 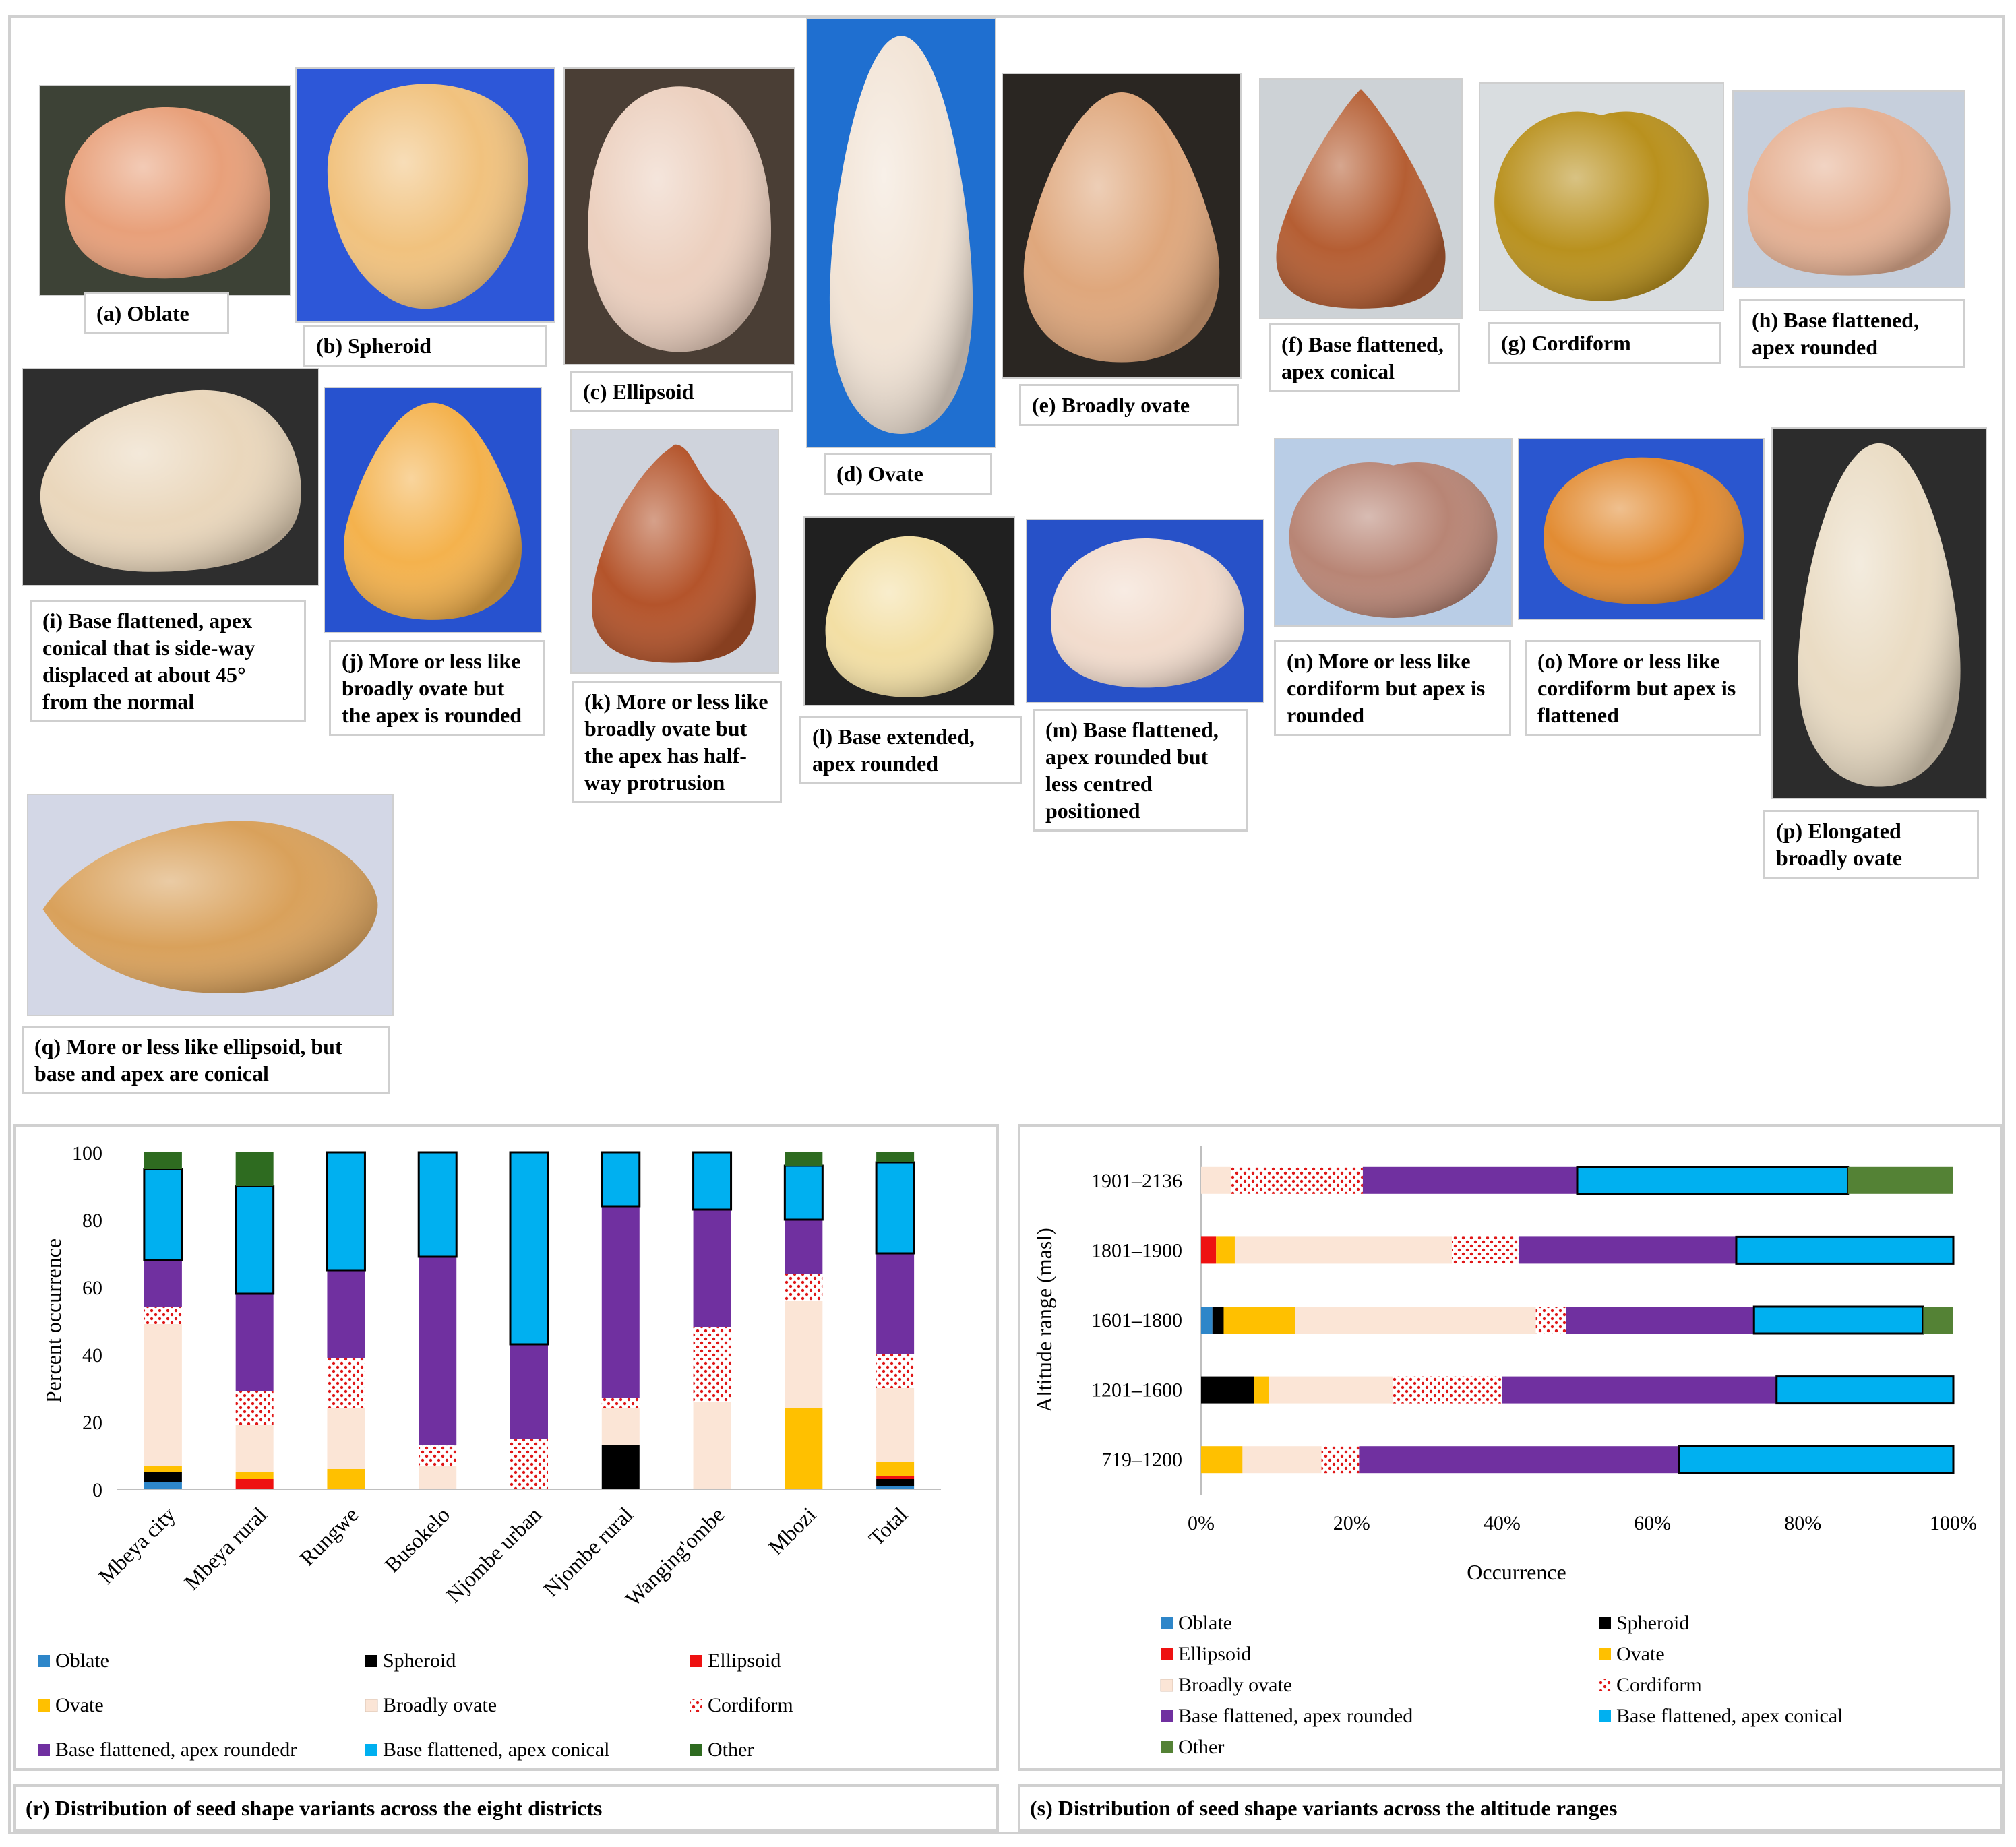 What do you see at coordinates (1502, 1523) in the screenshot?
I see `x-tick-label: 40%` at bounding box center [1502, 1523].